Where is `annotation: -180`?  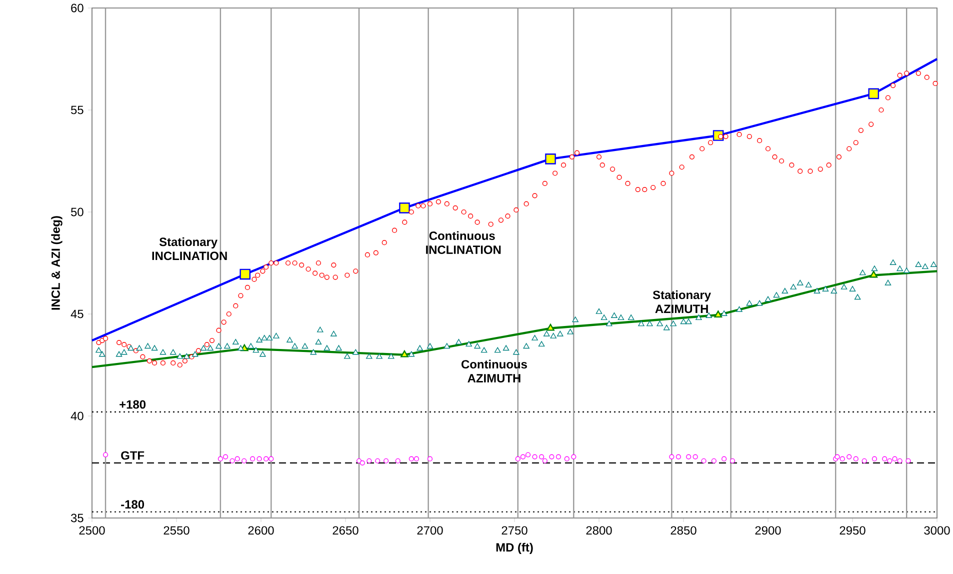 annotation: -180 is located at coordinates (132, 504).